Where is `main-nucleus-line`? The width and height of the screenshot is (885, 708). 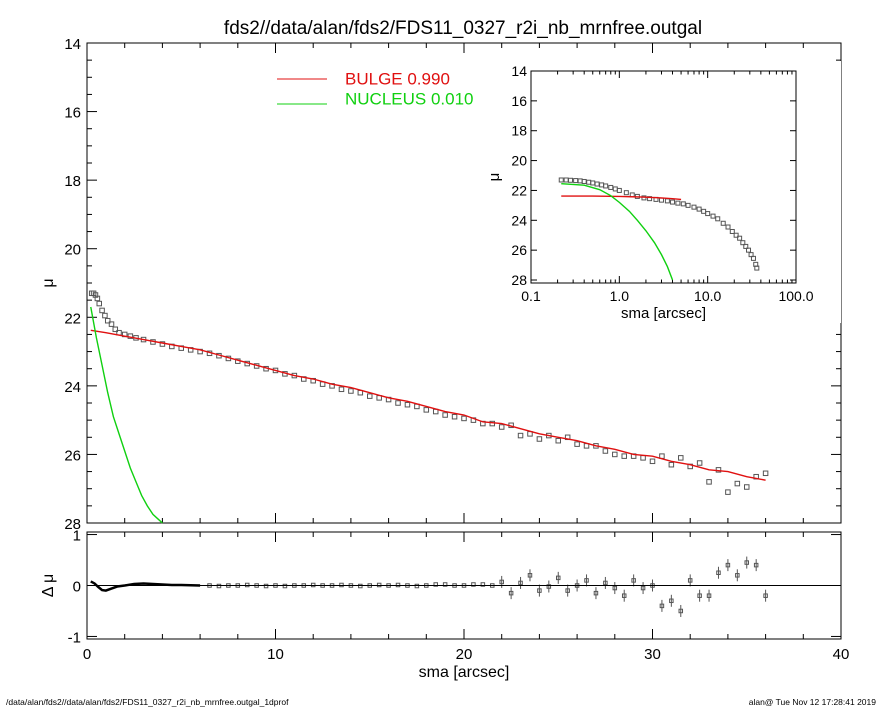 main-nucleus-line is located at coordinates (126, 415).